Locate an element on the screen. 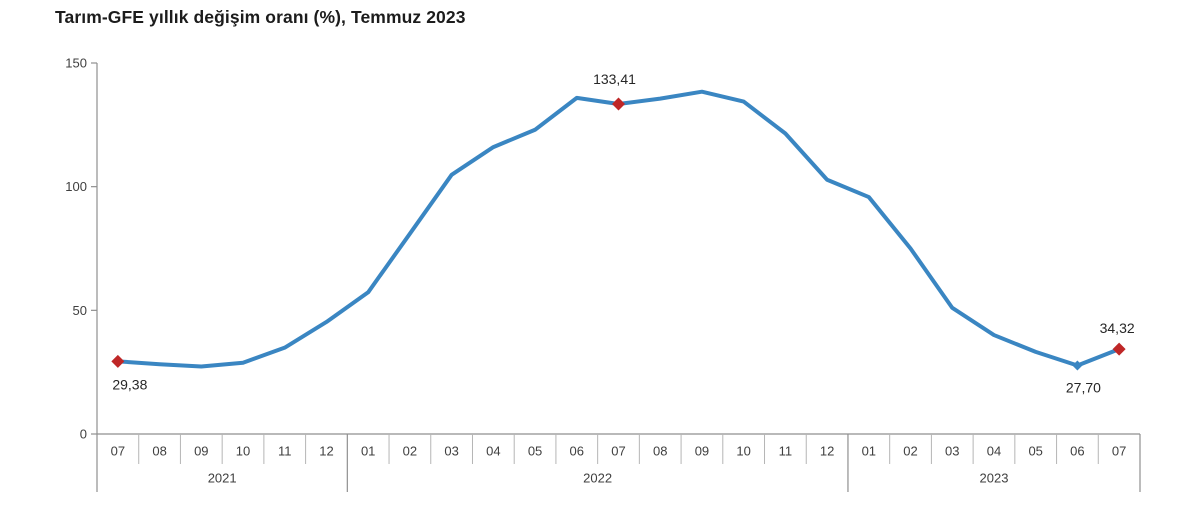  blue-diamond-marker is located at coordinates (1077, 365).